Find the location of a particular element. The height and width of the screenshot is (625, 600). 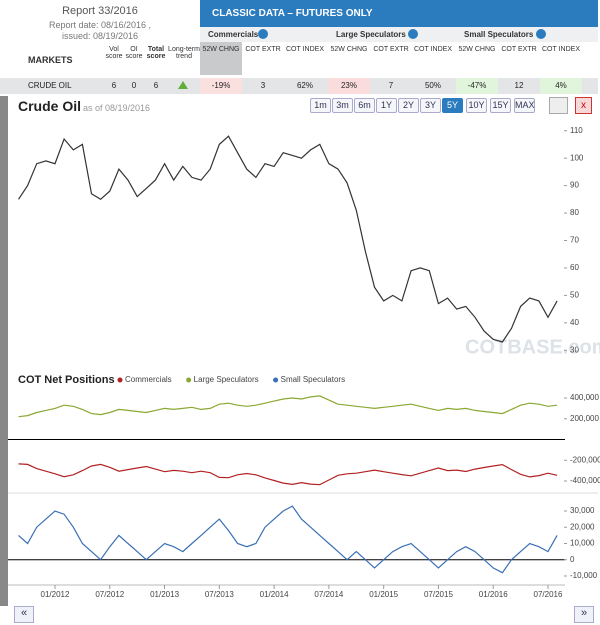

group-label: Small Speculators is located at coordinates (499, 34).